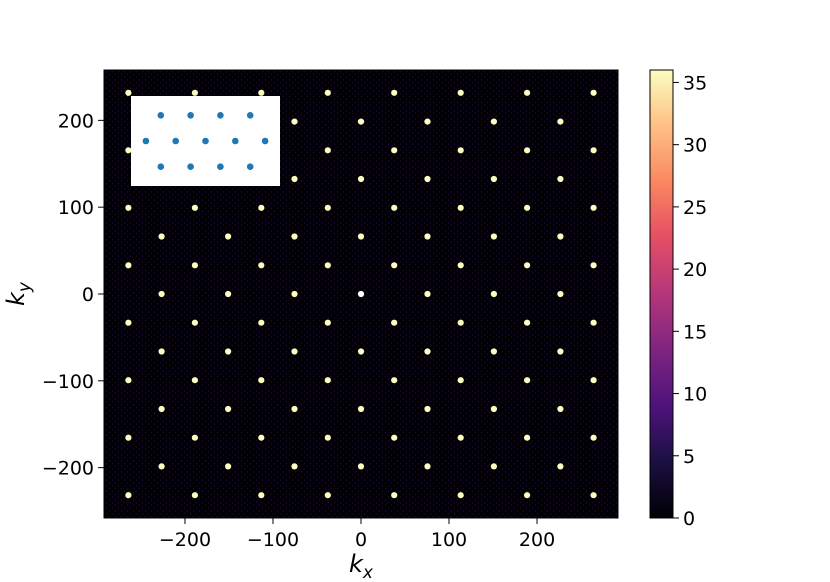 The image size is (830, 582). What do you see at coordinates (88, 295) in the screenshot?
I see `y-tick-label: 0` at bounding box center [88, 295].